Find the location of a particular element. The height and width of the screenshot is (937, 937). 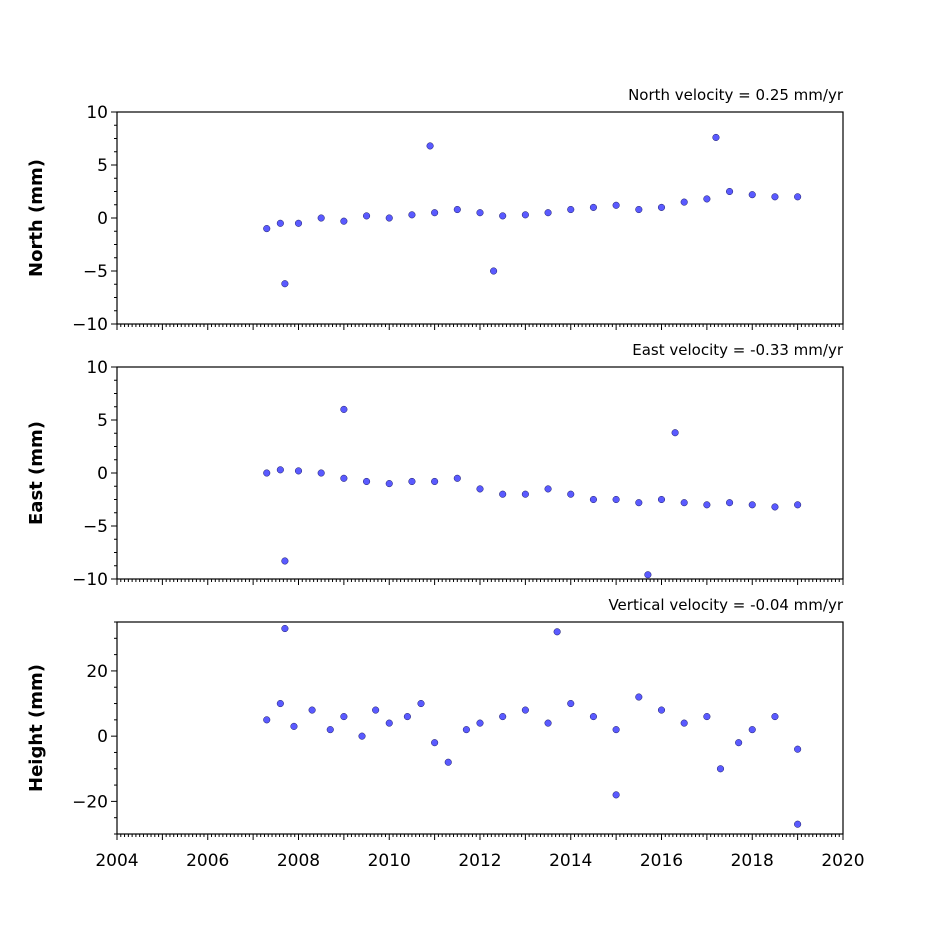

y-tick-label: 10 is located at coordinates (97, 368).